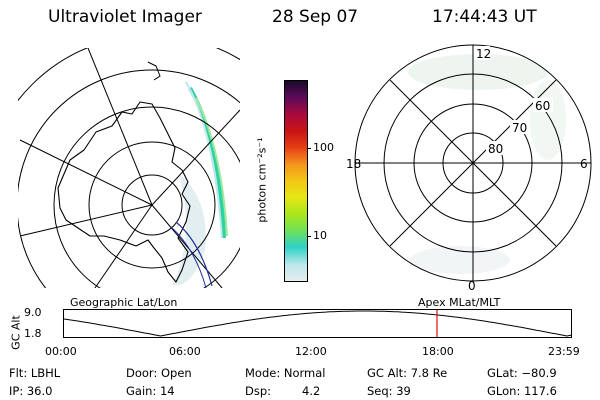  I want to click on status-filter: Flt: LBHL, so click(35, 373).